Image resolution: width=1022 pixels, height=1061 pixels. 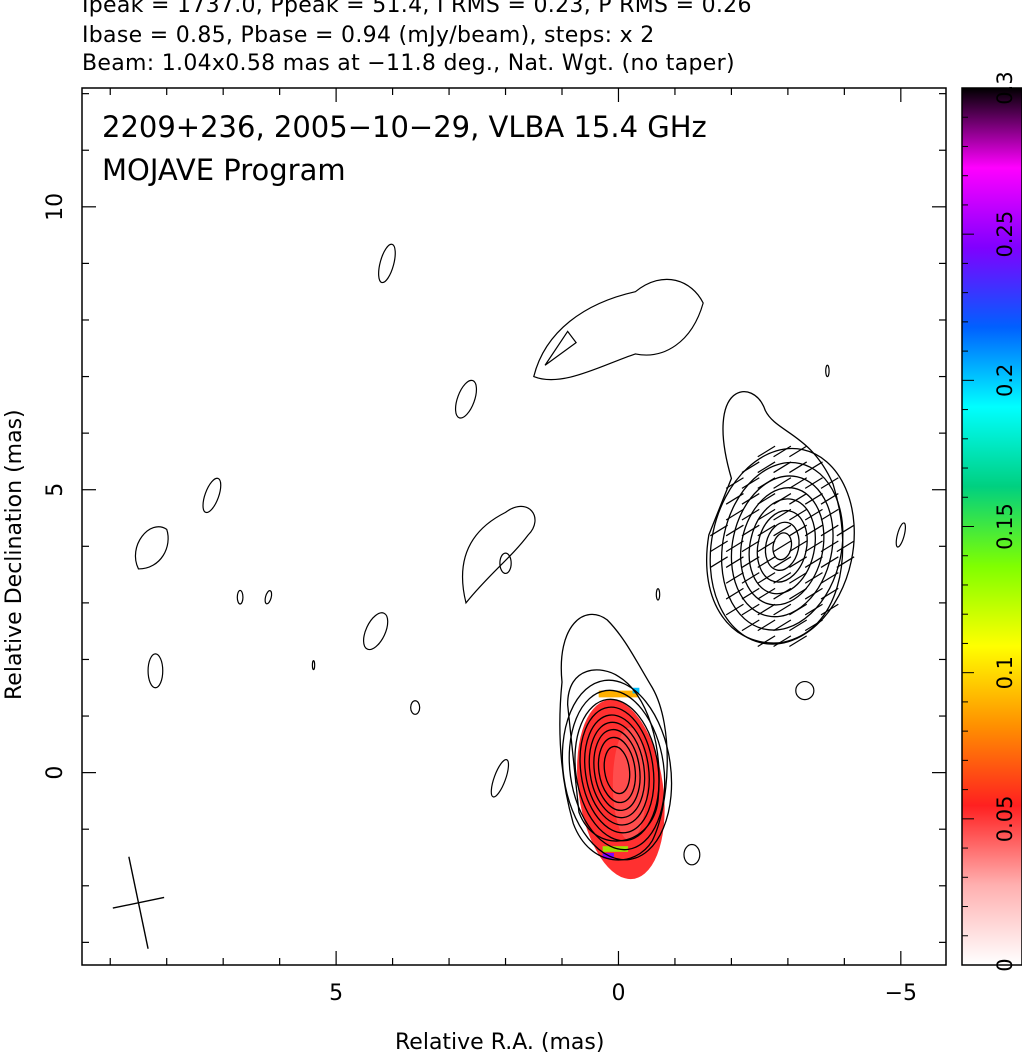 What do you see at coordinates (138, 902) in the screenshot?
I see `beam-marker` at bounding box center [138, 902].